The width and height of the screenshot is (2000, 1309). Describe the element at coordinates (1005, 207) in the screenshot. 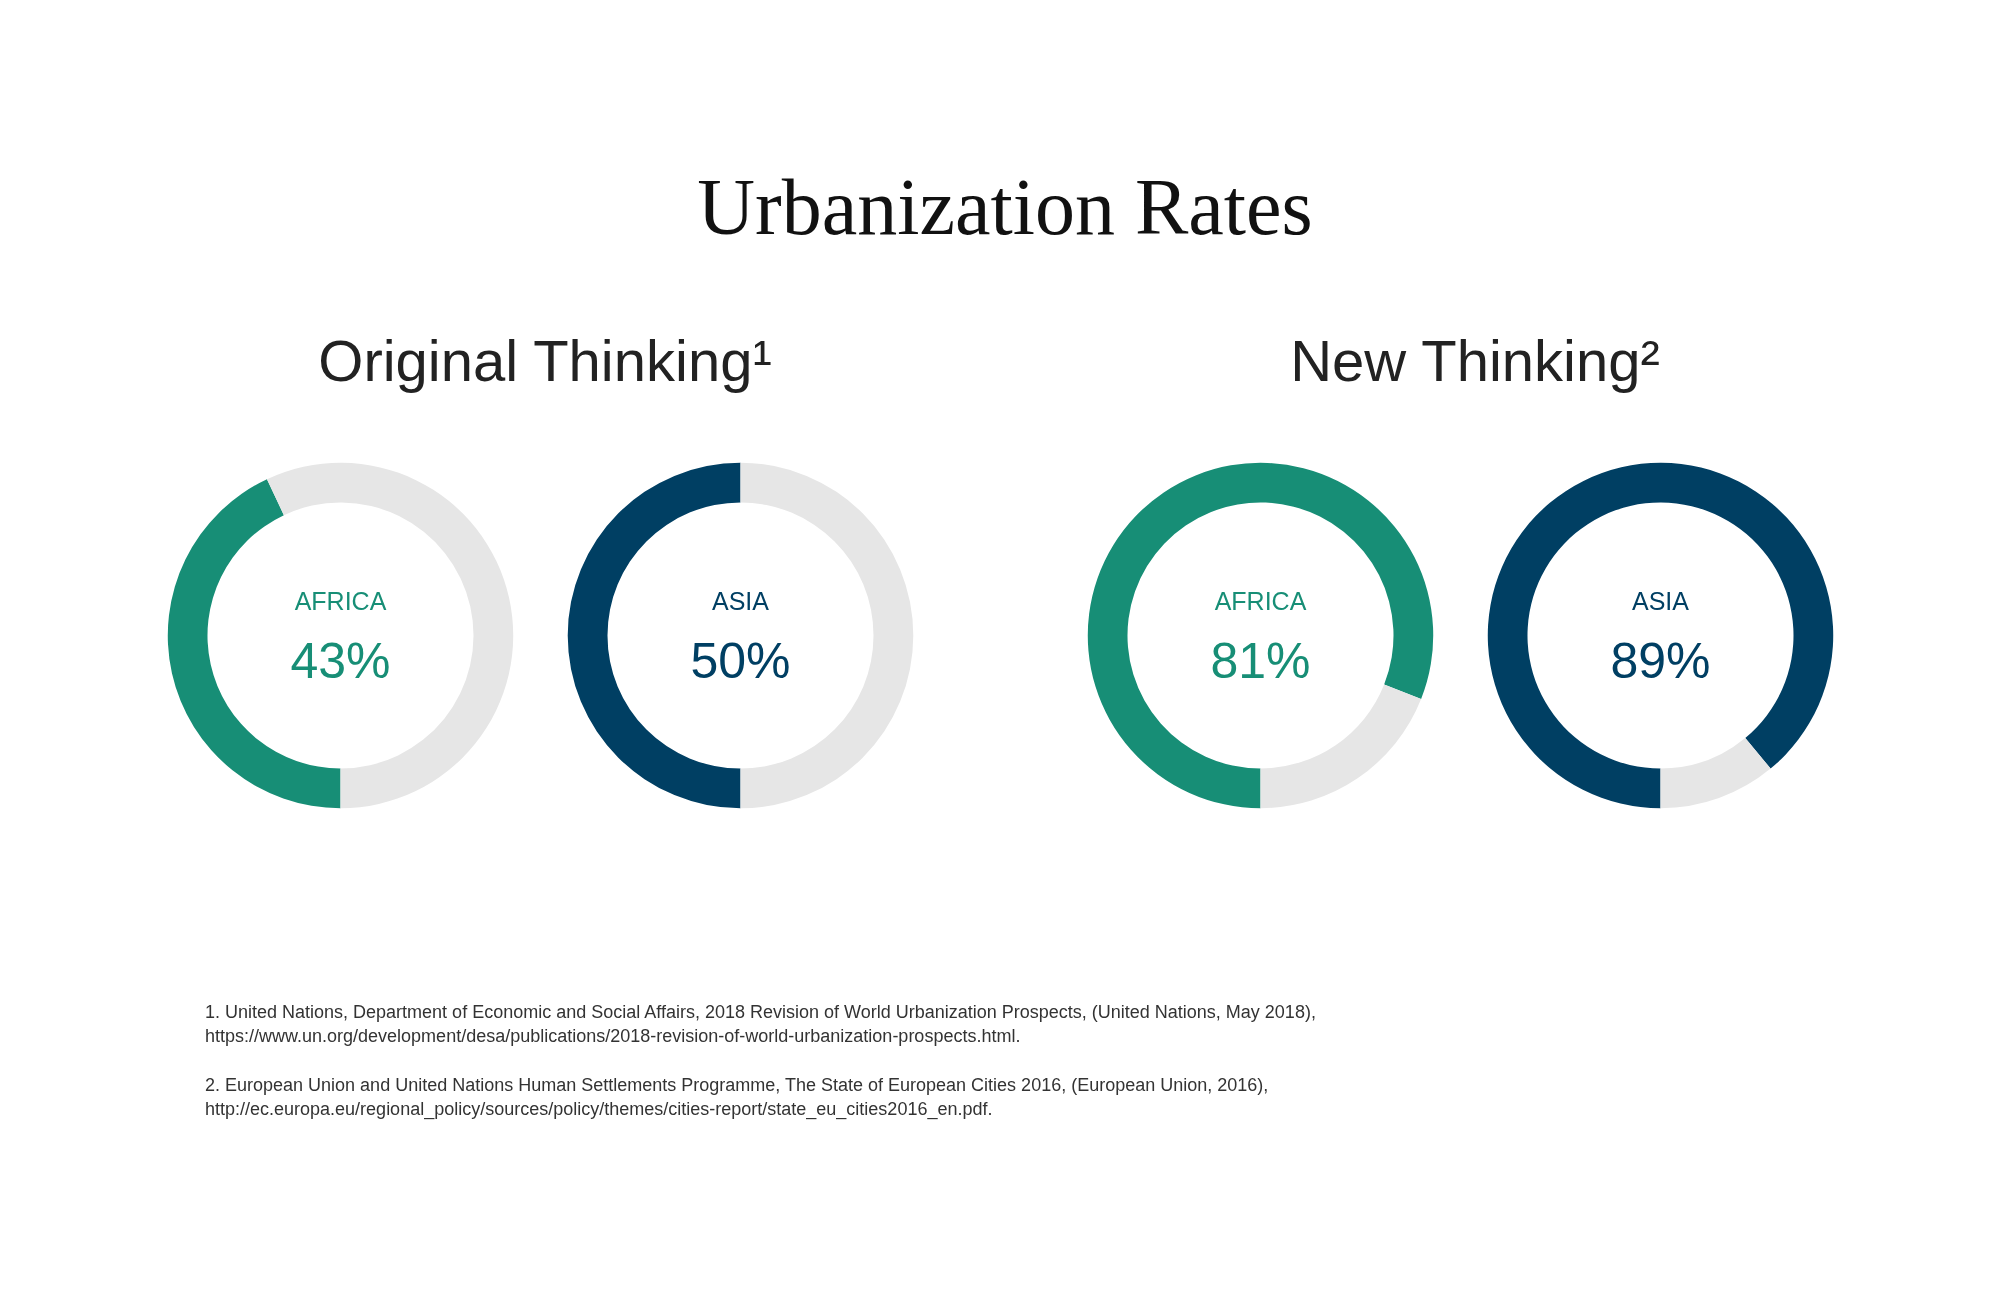

I see `text: Urbanization Rates` at that location.